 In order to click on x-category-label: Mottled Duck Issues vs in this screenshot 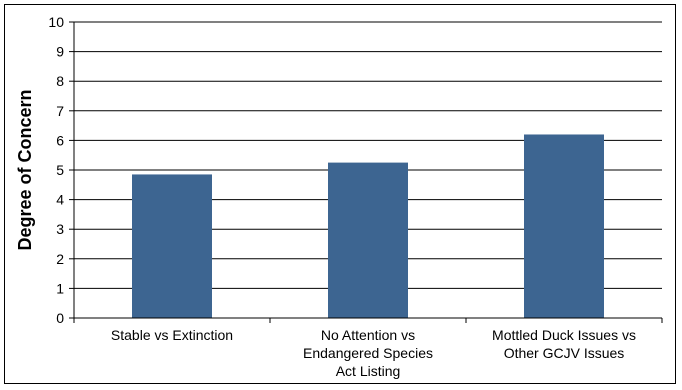, I will do `click(564, 335)`.